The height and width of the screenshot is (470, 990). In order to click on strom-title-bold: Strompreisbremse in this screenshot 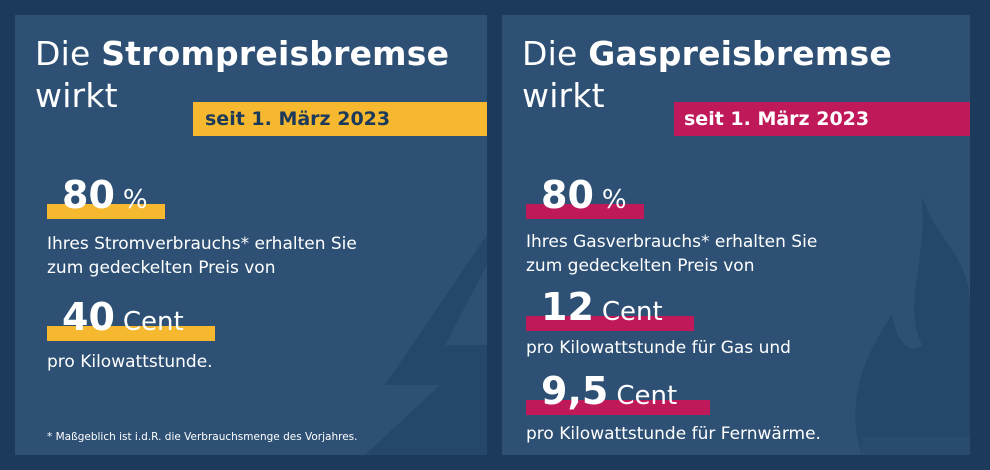, I will do `click(275, 53)`.